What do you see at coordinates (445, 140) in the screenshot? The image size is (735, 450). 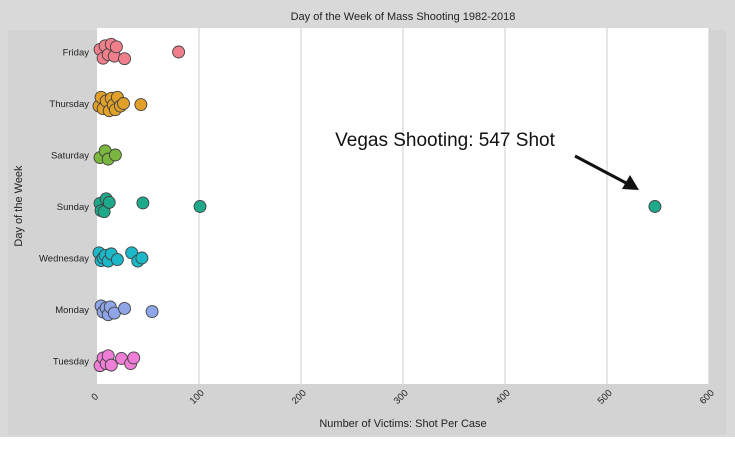 I see `annotation-text: Vegas Shooting: 547 Shot` at bounding box center [445, 140].